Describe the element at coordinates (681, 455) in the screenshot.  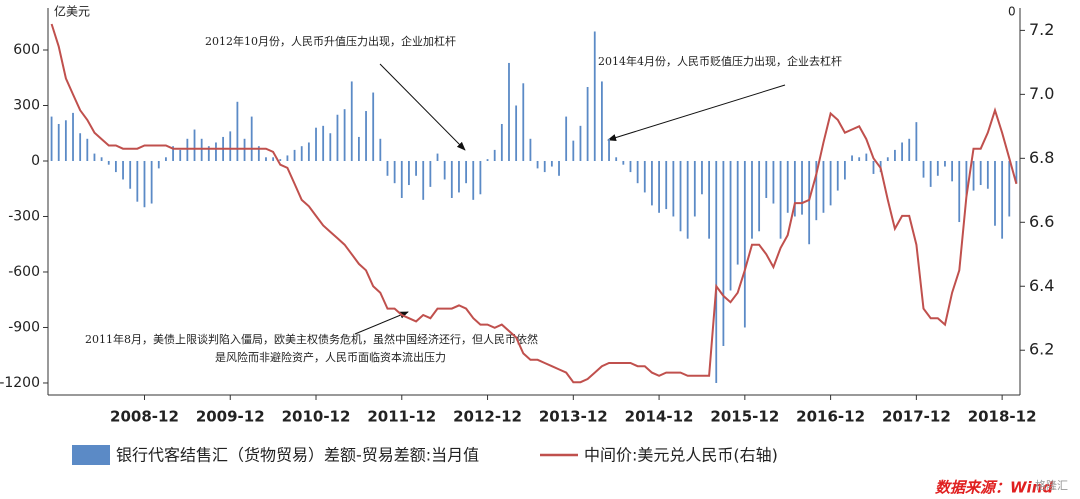
I see `legend-label: 中间价:美元兑人民币(右轴)` at that location.